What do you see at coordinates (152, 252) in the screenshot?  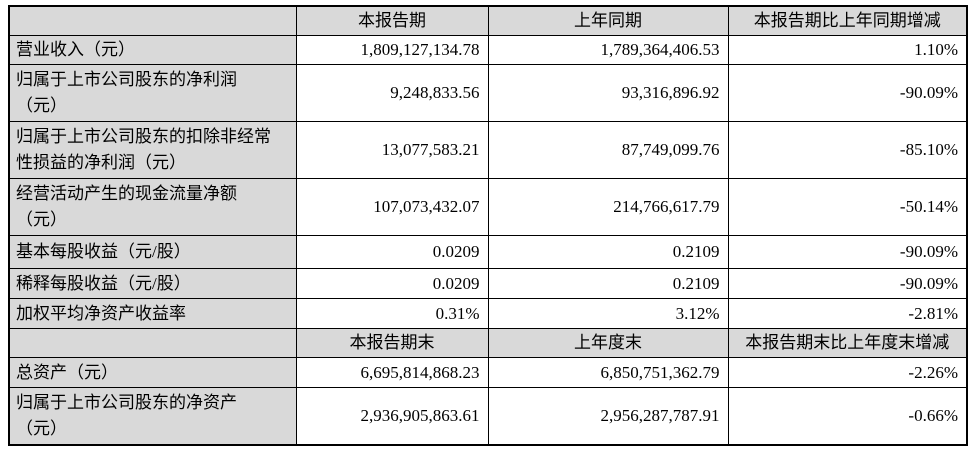 I see `row-label: 基本每股收益（元/股）` at bounding box center [152, 252].